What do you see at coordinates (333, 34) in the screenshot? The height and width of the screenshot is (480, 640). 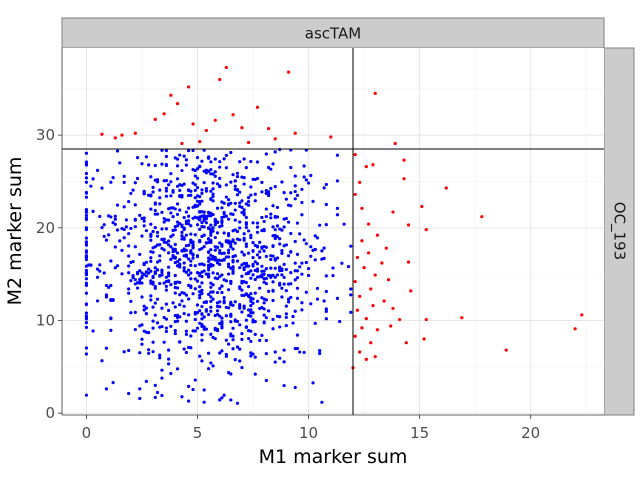 I see `facet-strip-top-label: ascTAM` at bounding box center [333, 34].